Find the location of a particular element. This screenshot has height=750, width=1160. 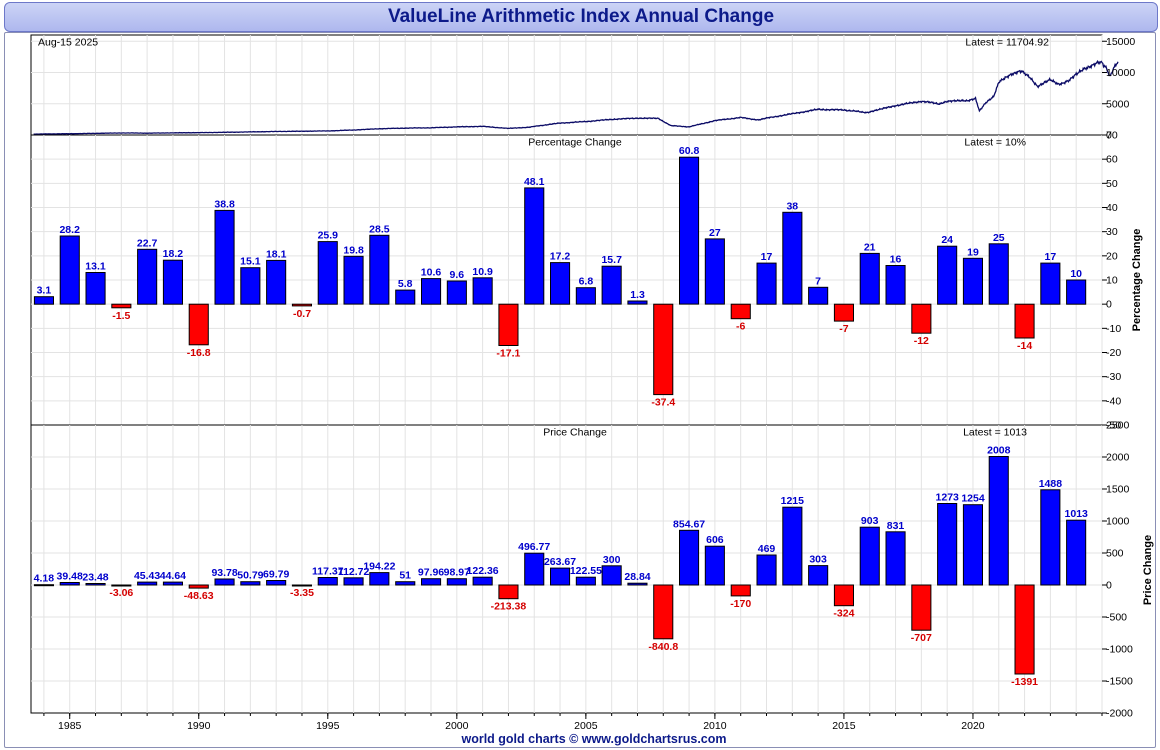

price-change-bar-label: 831 is located at coordinates (896, 526).